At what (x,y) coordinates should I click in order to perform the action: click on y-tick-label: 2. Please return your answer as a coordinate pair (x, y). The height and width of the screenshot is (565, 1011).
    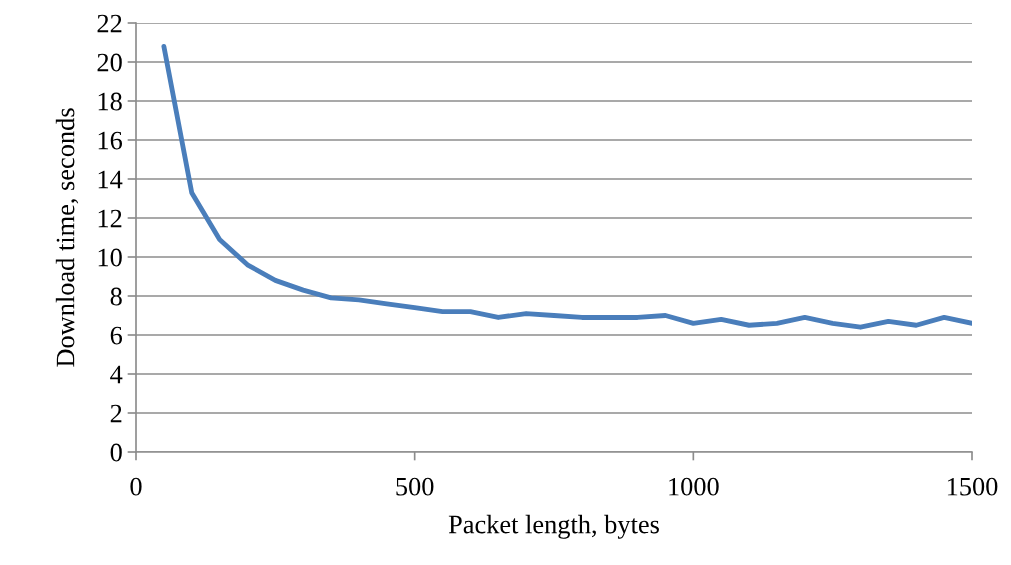
    Looking at the image, I should click on (116, 413).